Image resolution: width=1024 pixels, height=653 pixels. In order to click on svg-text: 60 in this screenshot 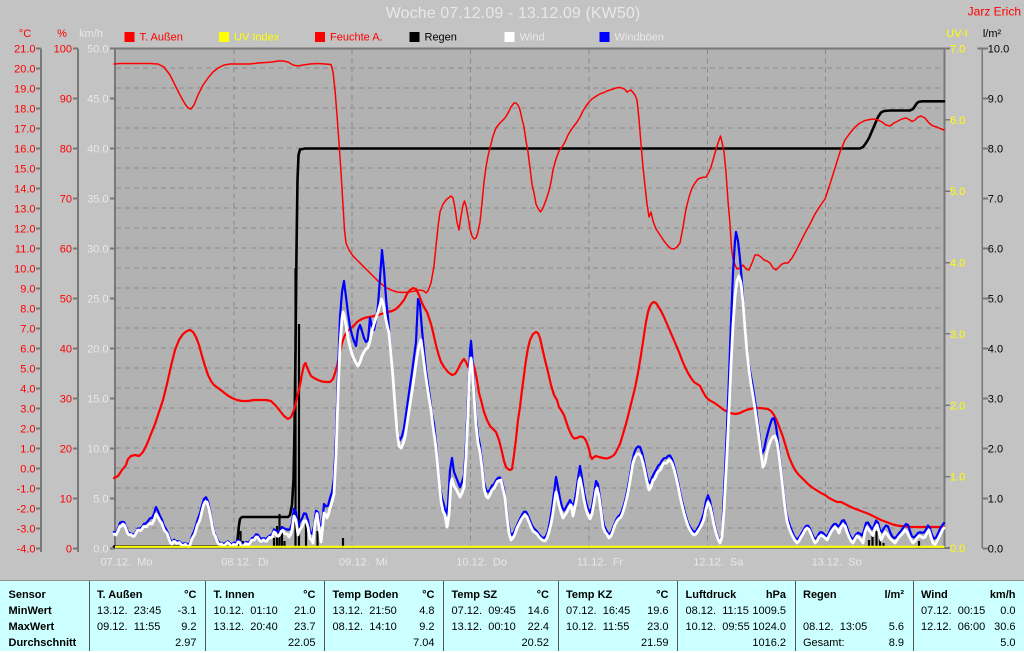, I will do `click(66, 250)`.